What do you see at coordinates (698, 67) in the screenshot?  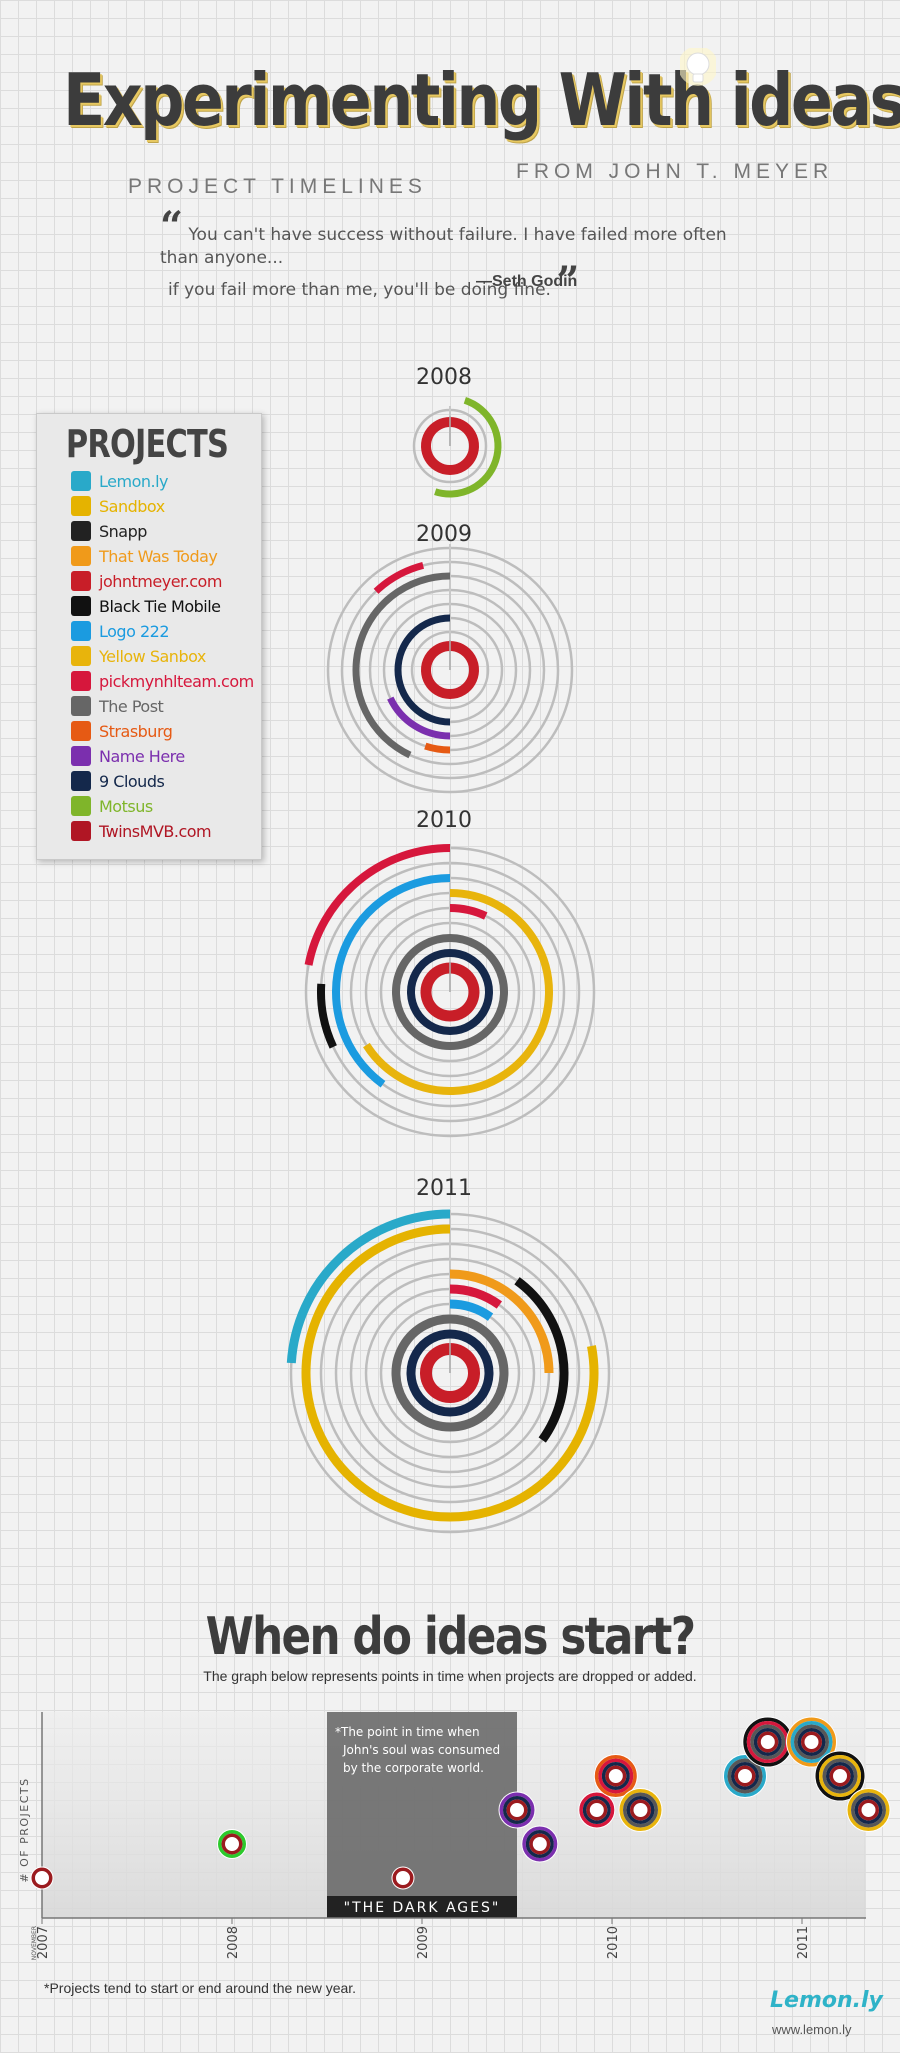 I see `lightbulb-icon` at bounding box center [698, 67].